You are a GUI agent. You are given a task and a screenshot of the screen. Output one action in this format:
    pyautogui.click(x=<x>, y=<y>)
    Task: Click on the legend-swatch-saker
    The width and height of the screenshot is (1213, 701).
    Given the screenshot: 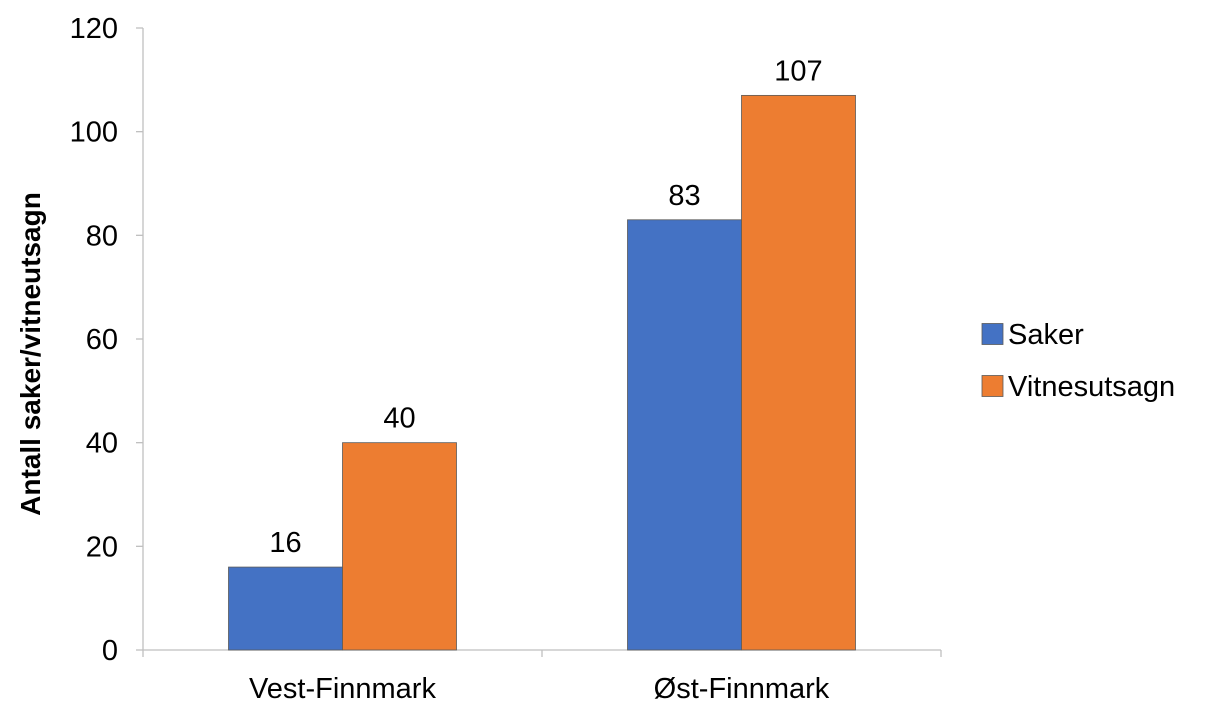 What is the action you would take?
    pyautogui.click(x=992, y=334)
    